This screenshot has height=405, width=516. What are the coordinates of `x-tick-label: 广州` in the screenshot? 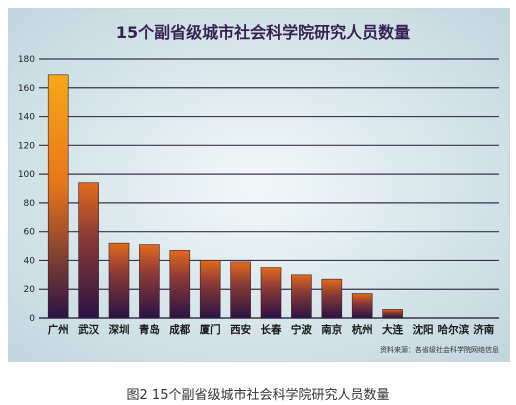 It's located at (58, 329).